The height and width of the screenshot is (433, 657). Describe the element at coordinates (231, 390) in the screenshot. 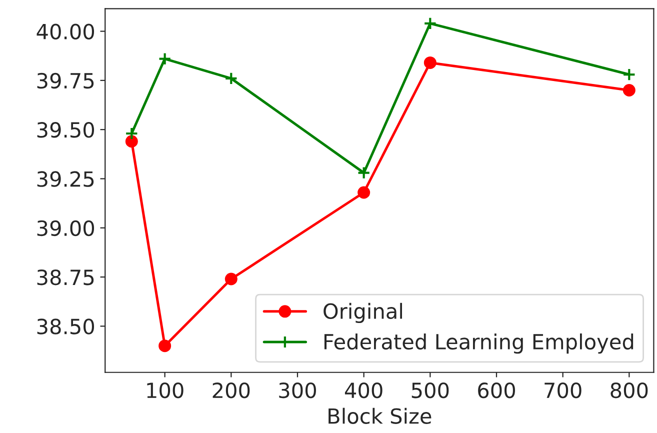

I see `x-tick-label: 200` at that location.